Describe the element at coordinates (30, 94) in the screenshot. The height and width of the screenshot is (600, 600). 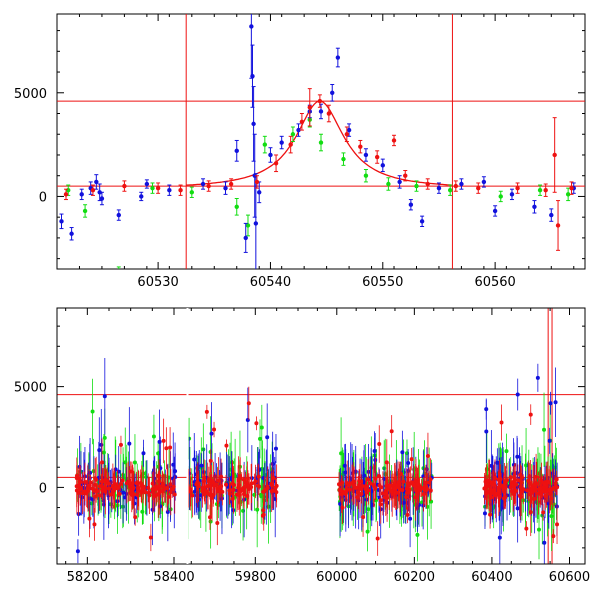
I see `top-y-tick-label: 5000` at that location.